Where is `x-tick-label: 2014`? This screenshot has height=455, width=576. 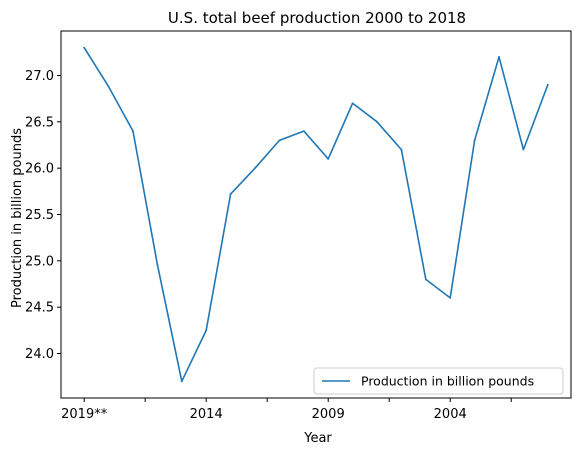
x-tick-label: 2014 is located at coordinates (206, 414).